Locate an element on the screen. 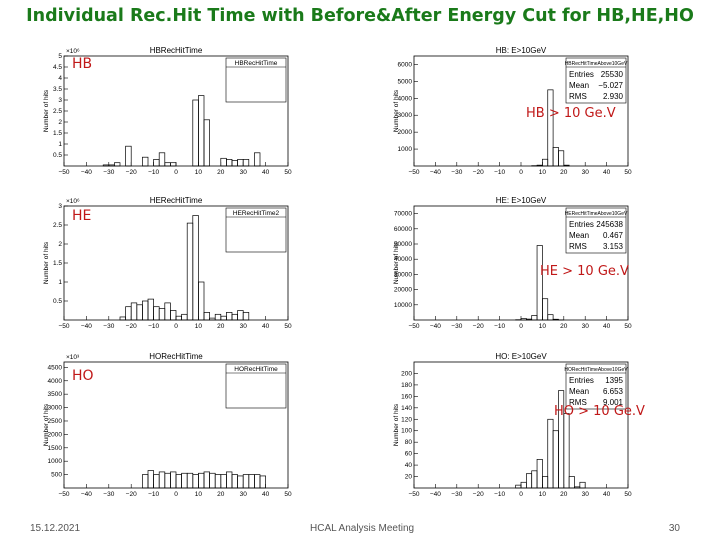 This screenshot has height=540, width=720. y-tick-label: 100 is located at coordinates (406, 431).